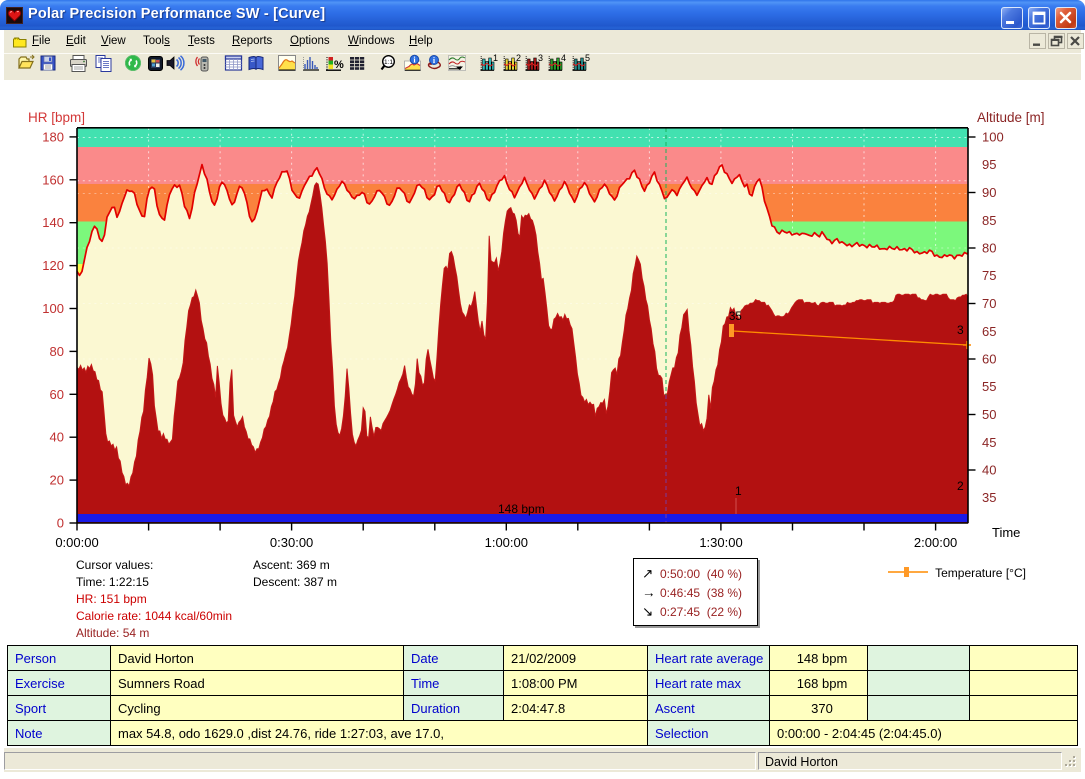 Image resolution: width=1085 pixels, height=779 pixels. Describe the element at coordinates (989, 303) in the screenshot. I see `svg-text: 70` at that location.